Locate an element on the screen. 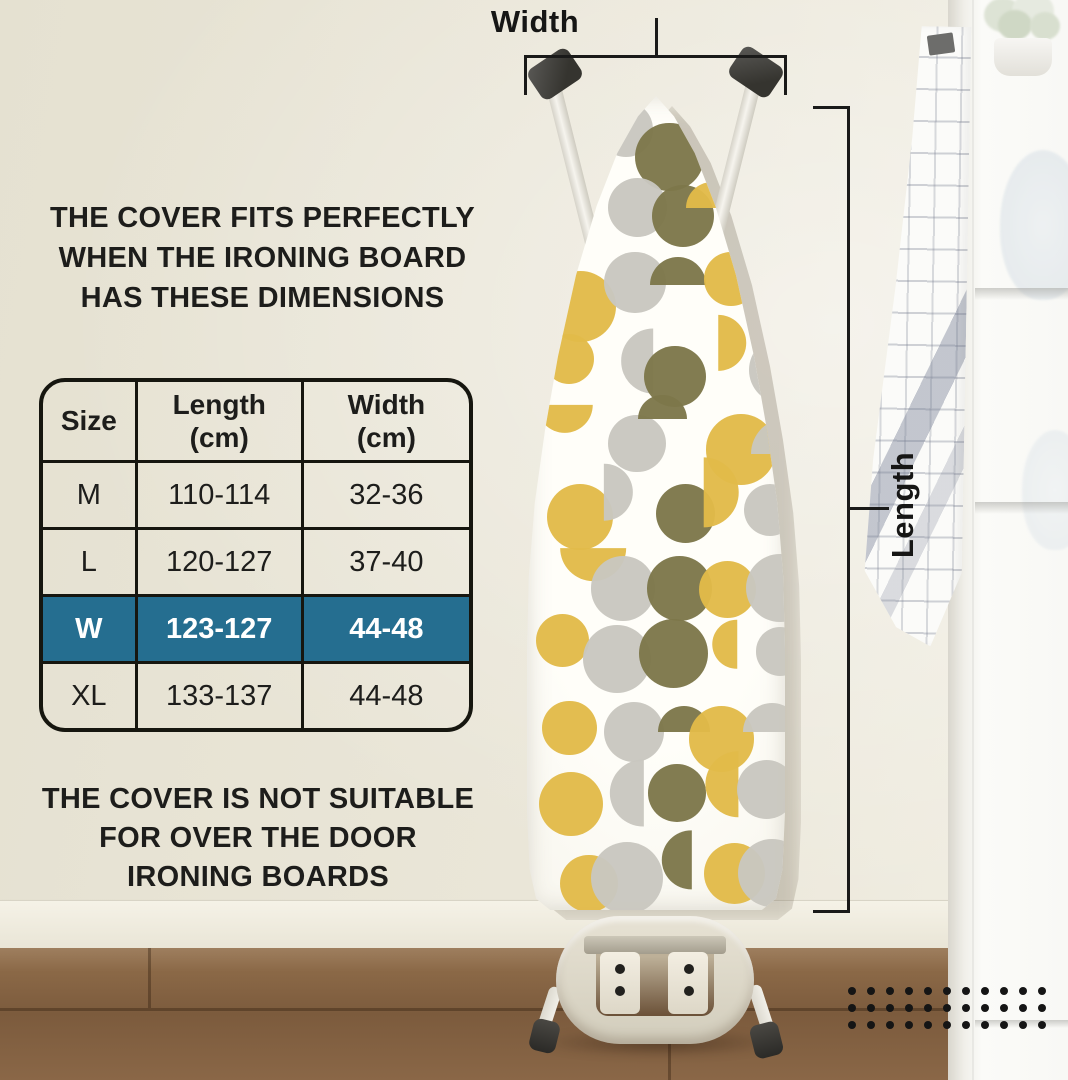  table-row: M 110-114 32-36 is located at coordinates (256, 496).